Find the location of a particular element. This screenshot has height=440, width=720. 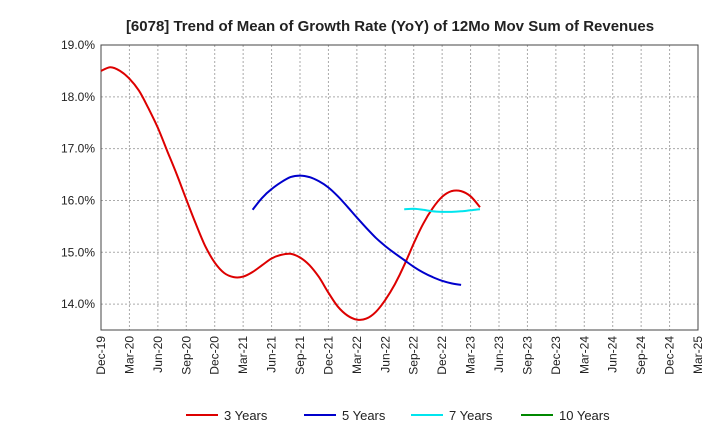

x-tick-label: Jun-22 is located at coordinates (385, 354).